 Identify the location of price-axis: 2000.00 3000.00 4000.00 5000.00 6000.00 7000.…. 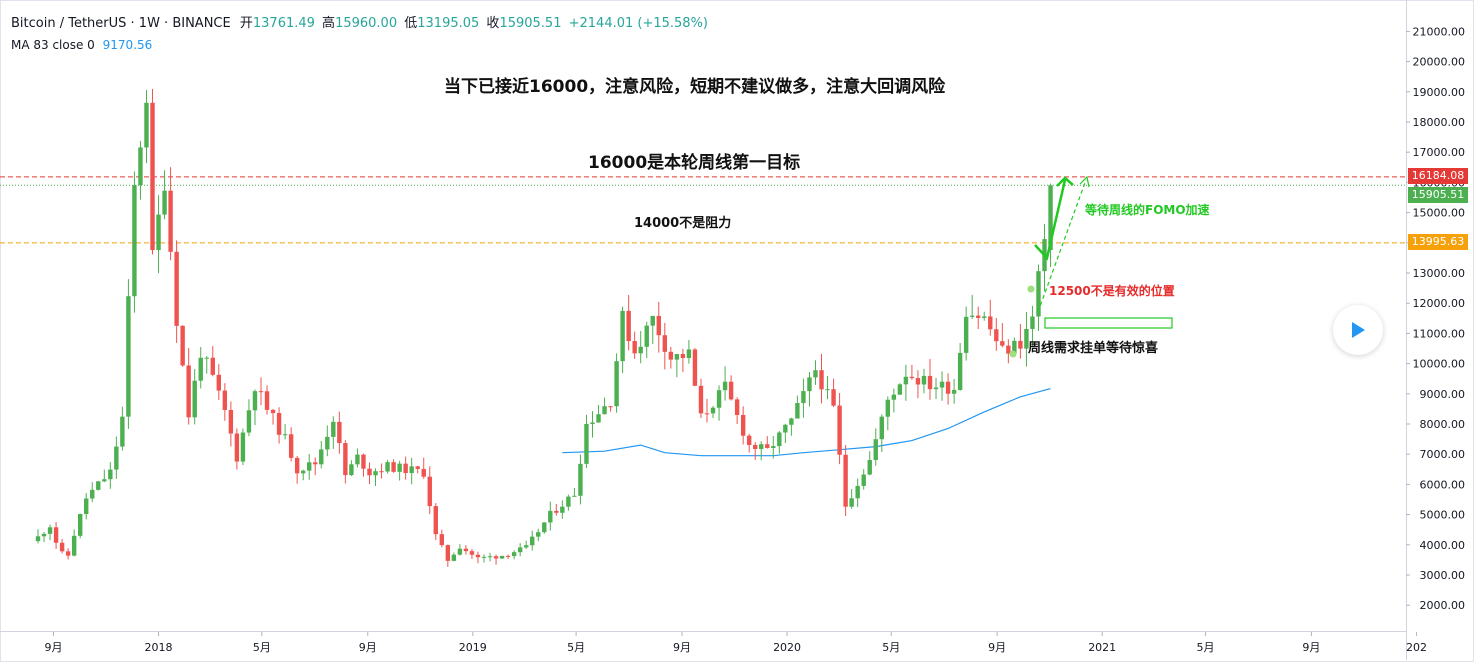
(1435, 318).